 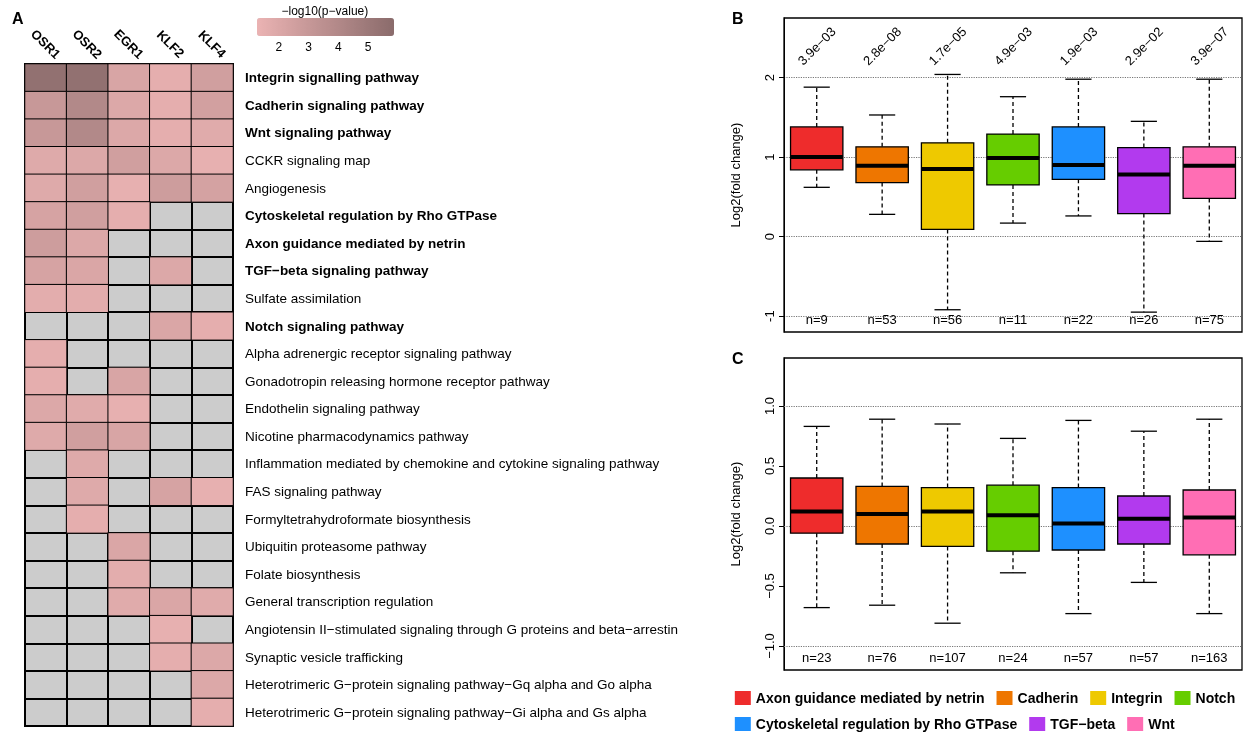 I want to click on x-tick-label: n=22, so click(x=1078, y=319).